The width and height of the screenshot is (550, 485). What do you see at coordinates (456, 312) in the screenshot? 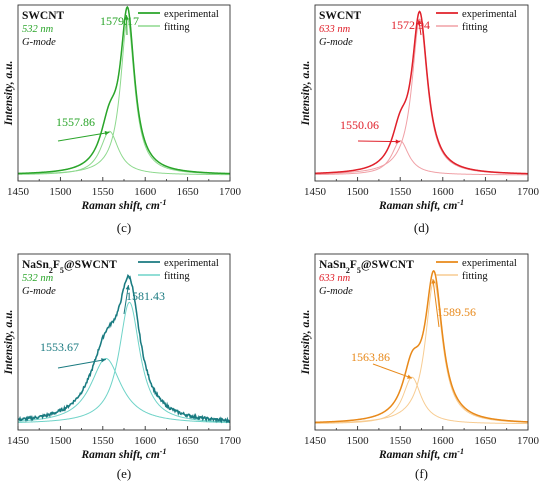
I see `peak-label-1: 1589.56` at bounding box center [456, 312].